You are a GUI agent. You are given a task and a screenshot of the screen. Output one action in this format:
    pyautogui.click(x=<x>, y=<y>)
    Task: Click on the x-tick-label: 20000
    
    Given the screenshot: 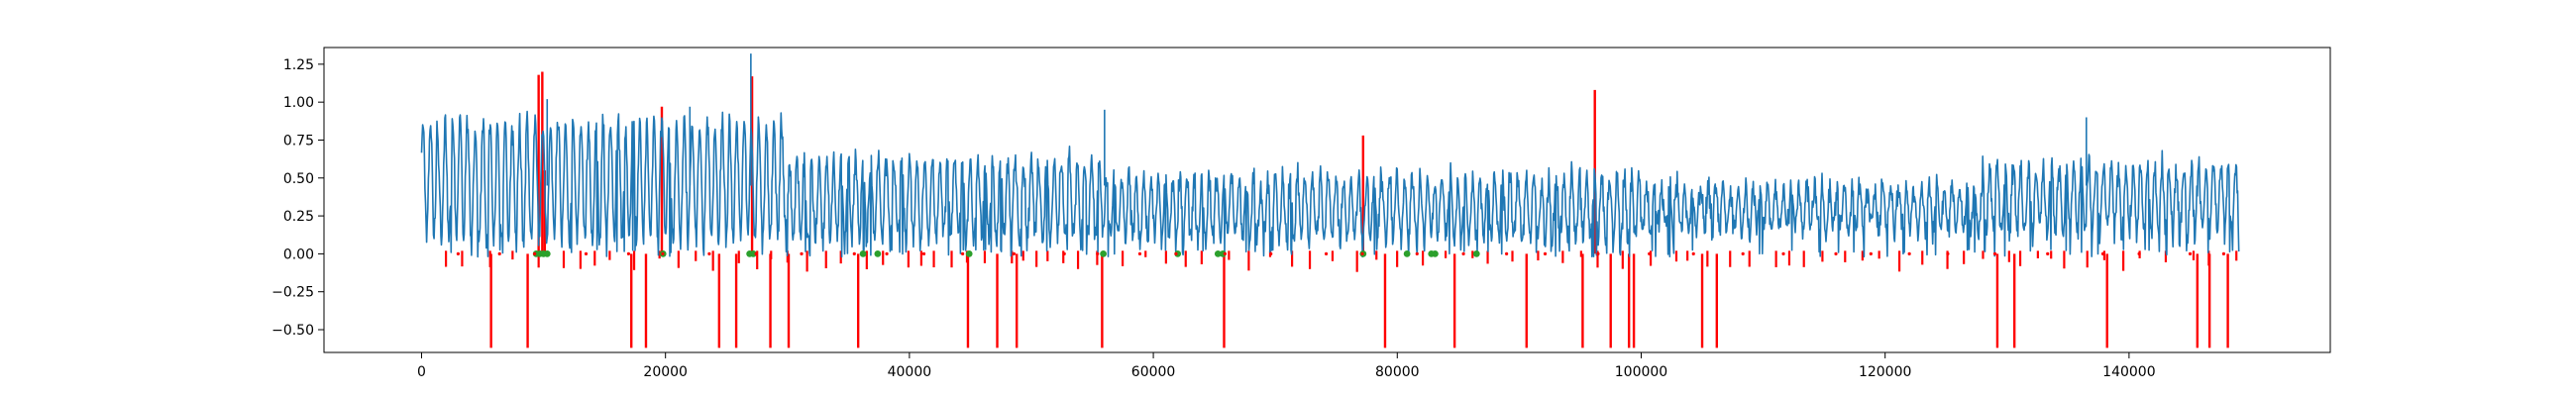 What is the action you would take?
    pyautogui.click(x=666, y=372)
    